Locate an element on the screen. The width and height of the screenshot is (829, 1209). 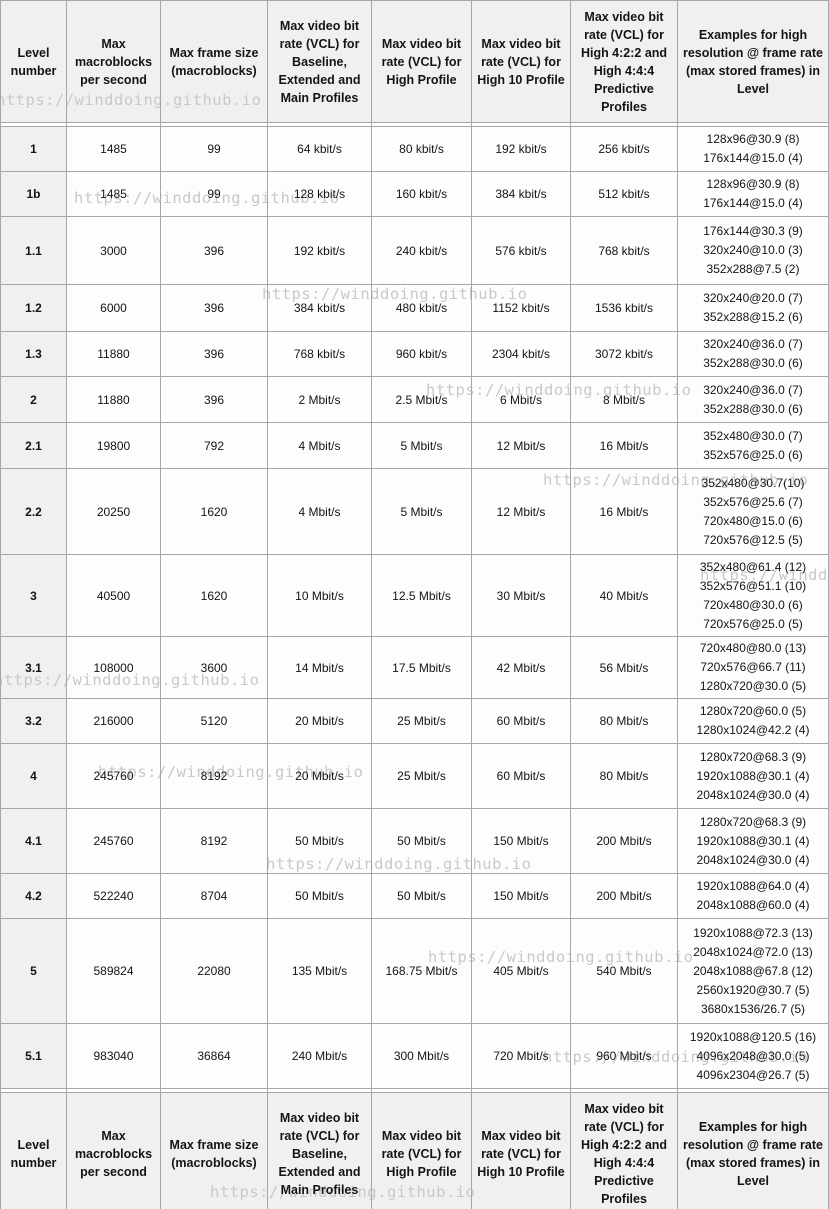
data-cell-col-1: 6000 is located at coordinates (113, 308).